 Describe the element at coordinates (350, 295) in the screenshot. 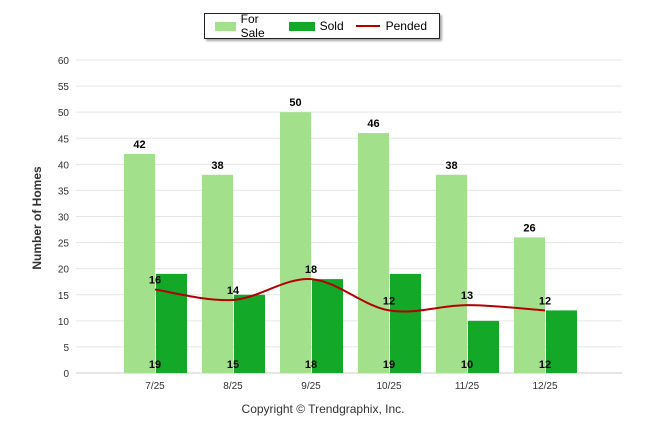

I see `line-pended` at that location.